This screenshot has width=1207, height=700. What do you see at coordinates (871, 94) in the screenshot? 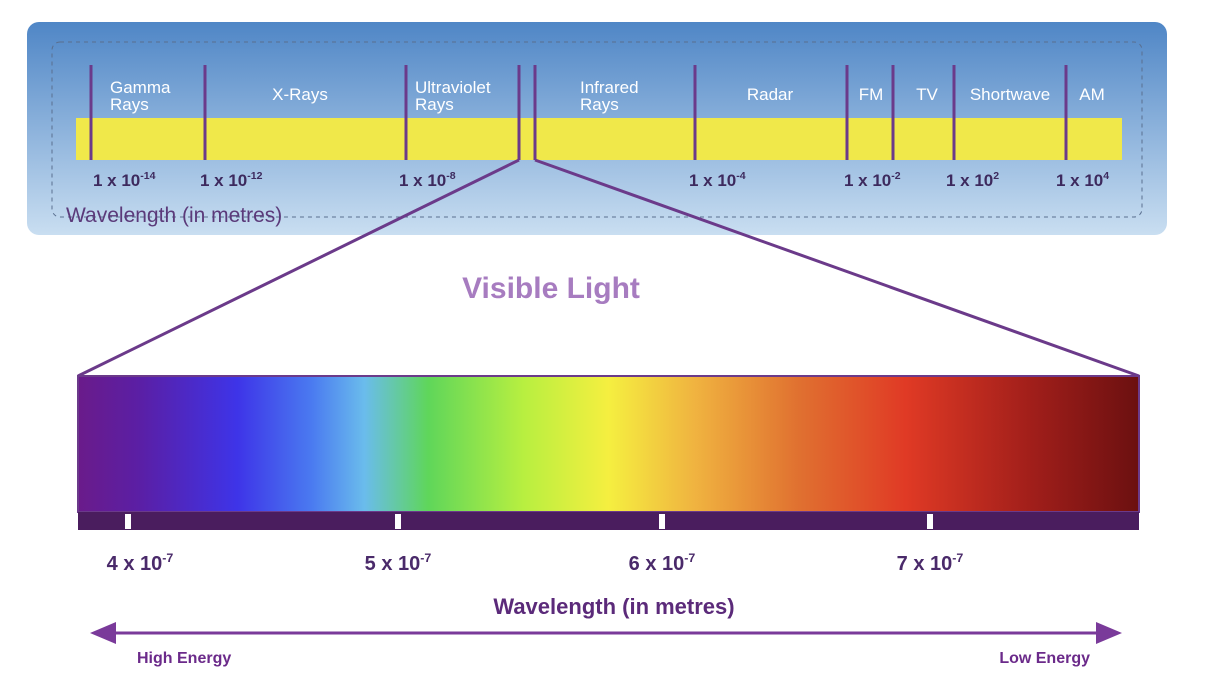
I see `band-label: FM` at bounding box center [871, 94].